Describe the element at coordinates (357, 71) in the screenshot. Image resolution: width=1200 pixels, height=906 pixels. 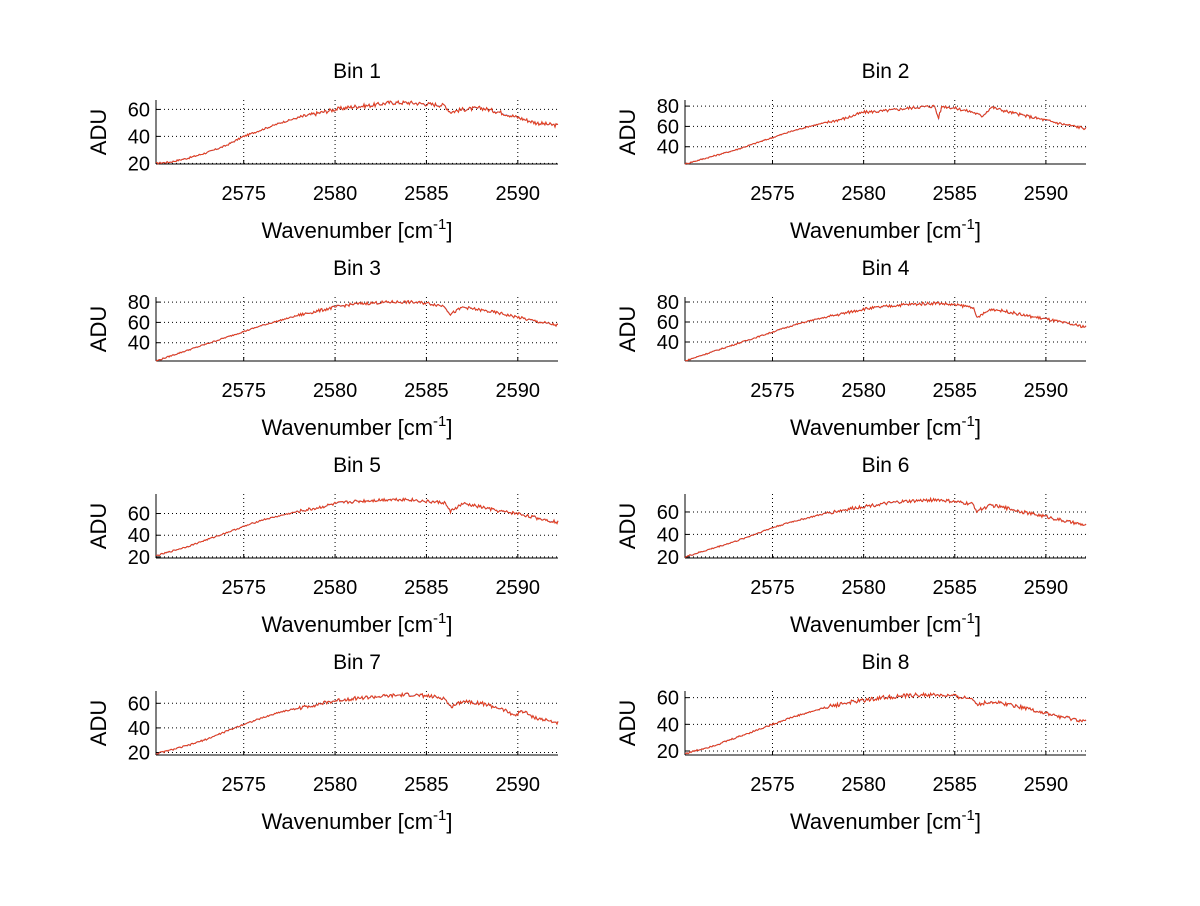
I see `subplot-title: Bin 1` at that location.